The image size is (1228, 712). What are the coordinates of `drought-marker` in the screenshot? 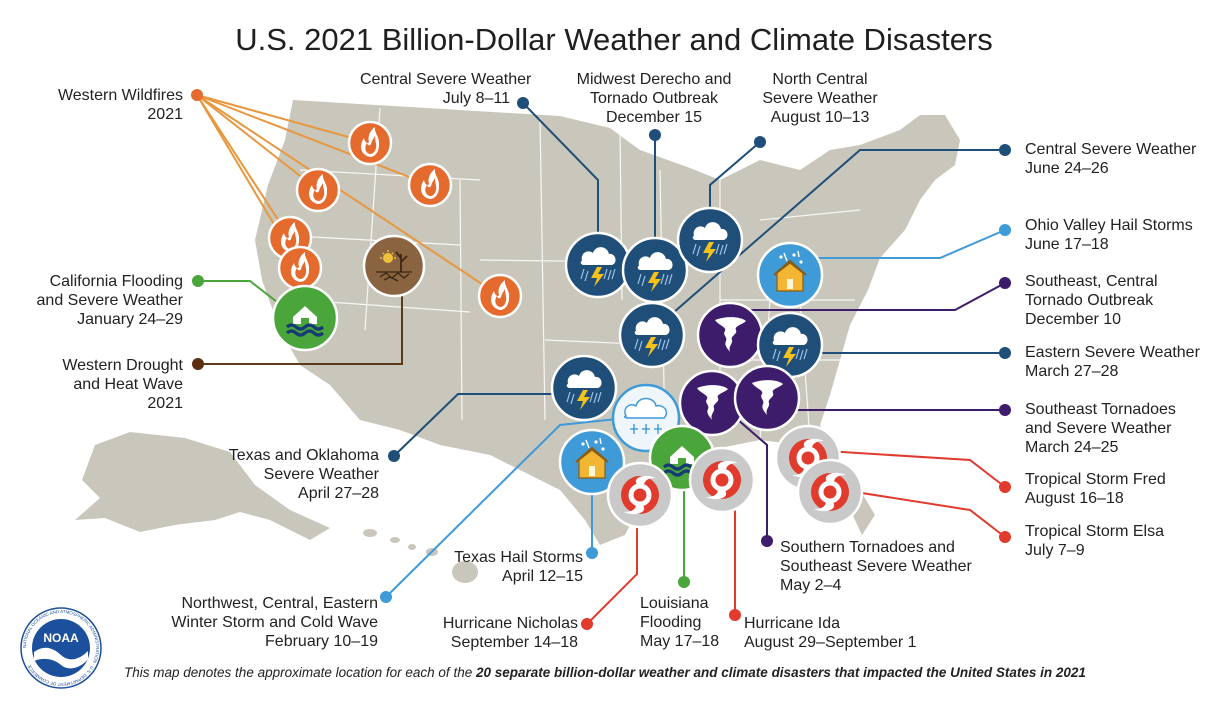 It's located at (394, 266).